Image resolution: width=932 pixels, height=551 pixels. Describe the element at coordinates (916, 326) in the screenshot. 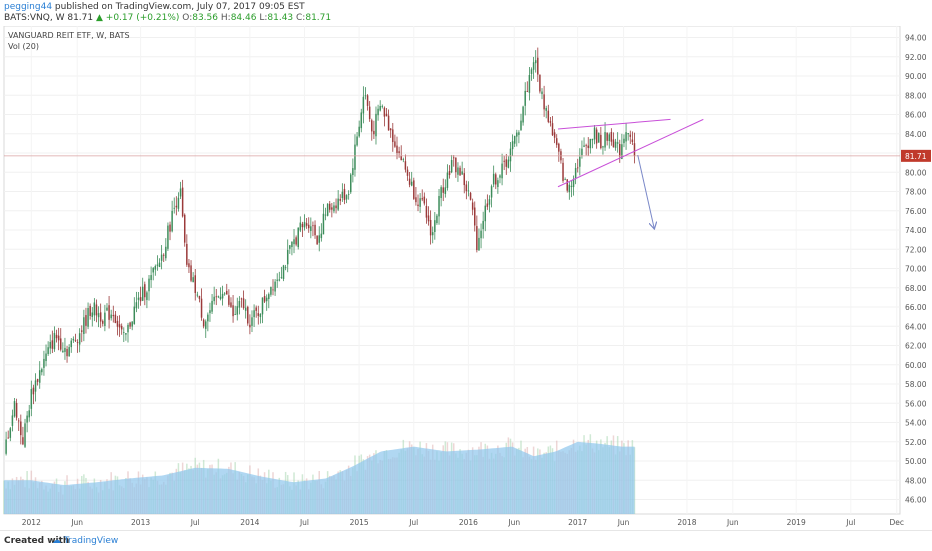

I see `y-tick-label: 64.00` at that location.